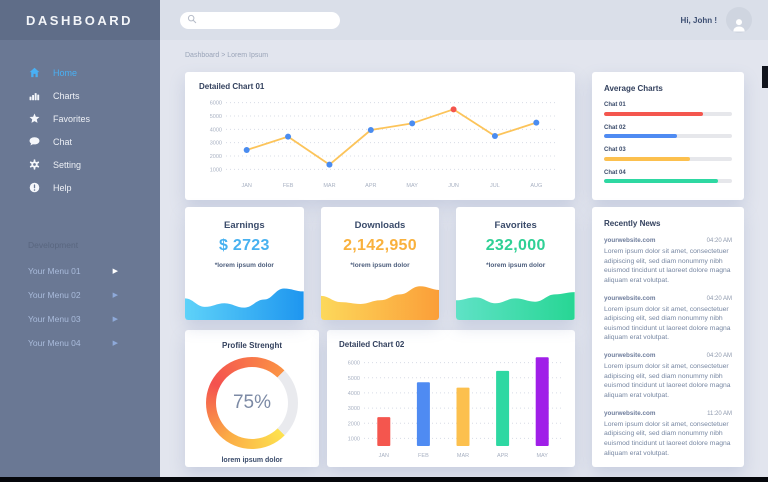  I want to click on svg-text: APR, so click(370, 186).